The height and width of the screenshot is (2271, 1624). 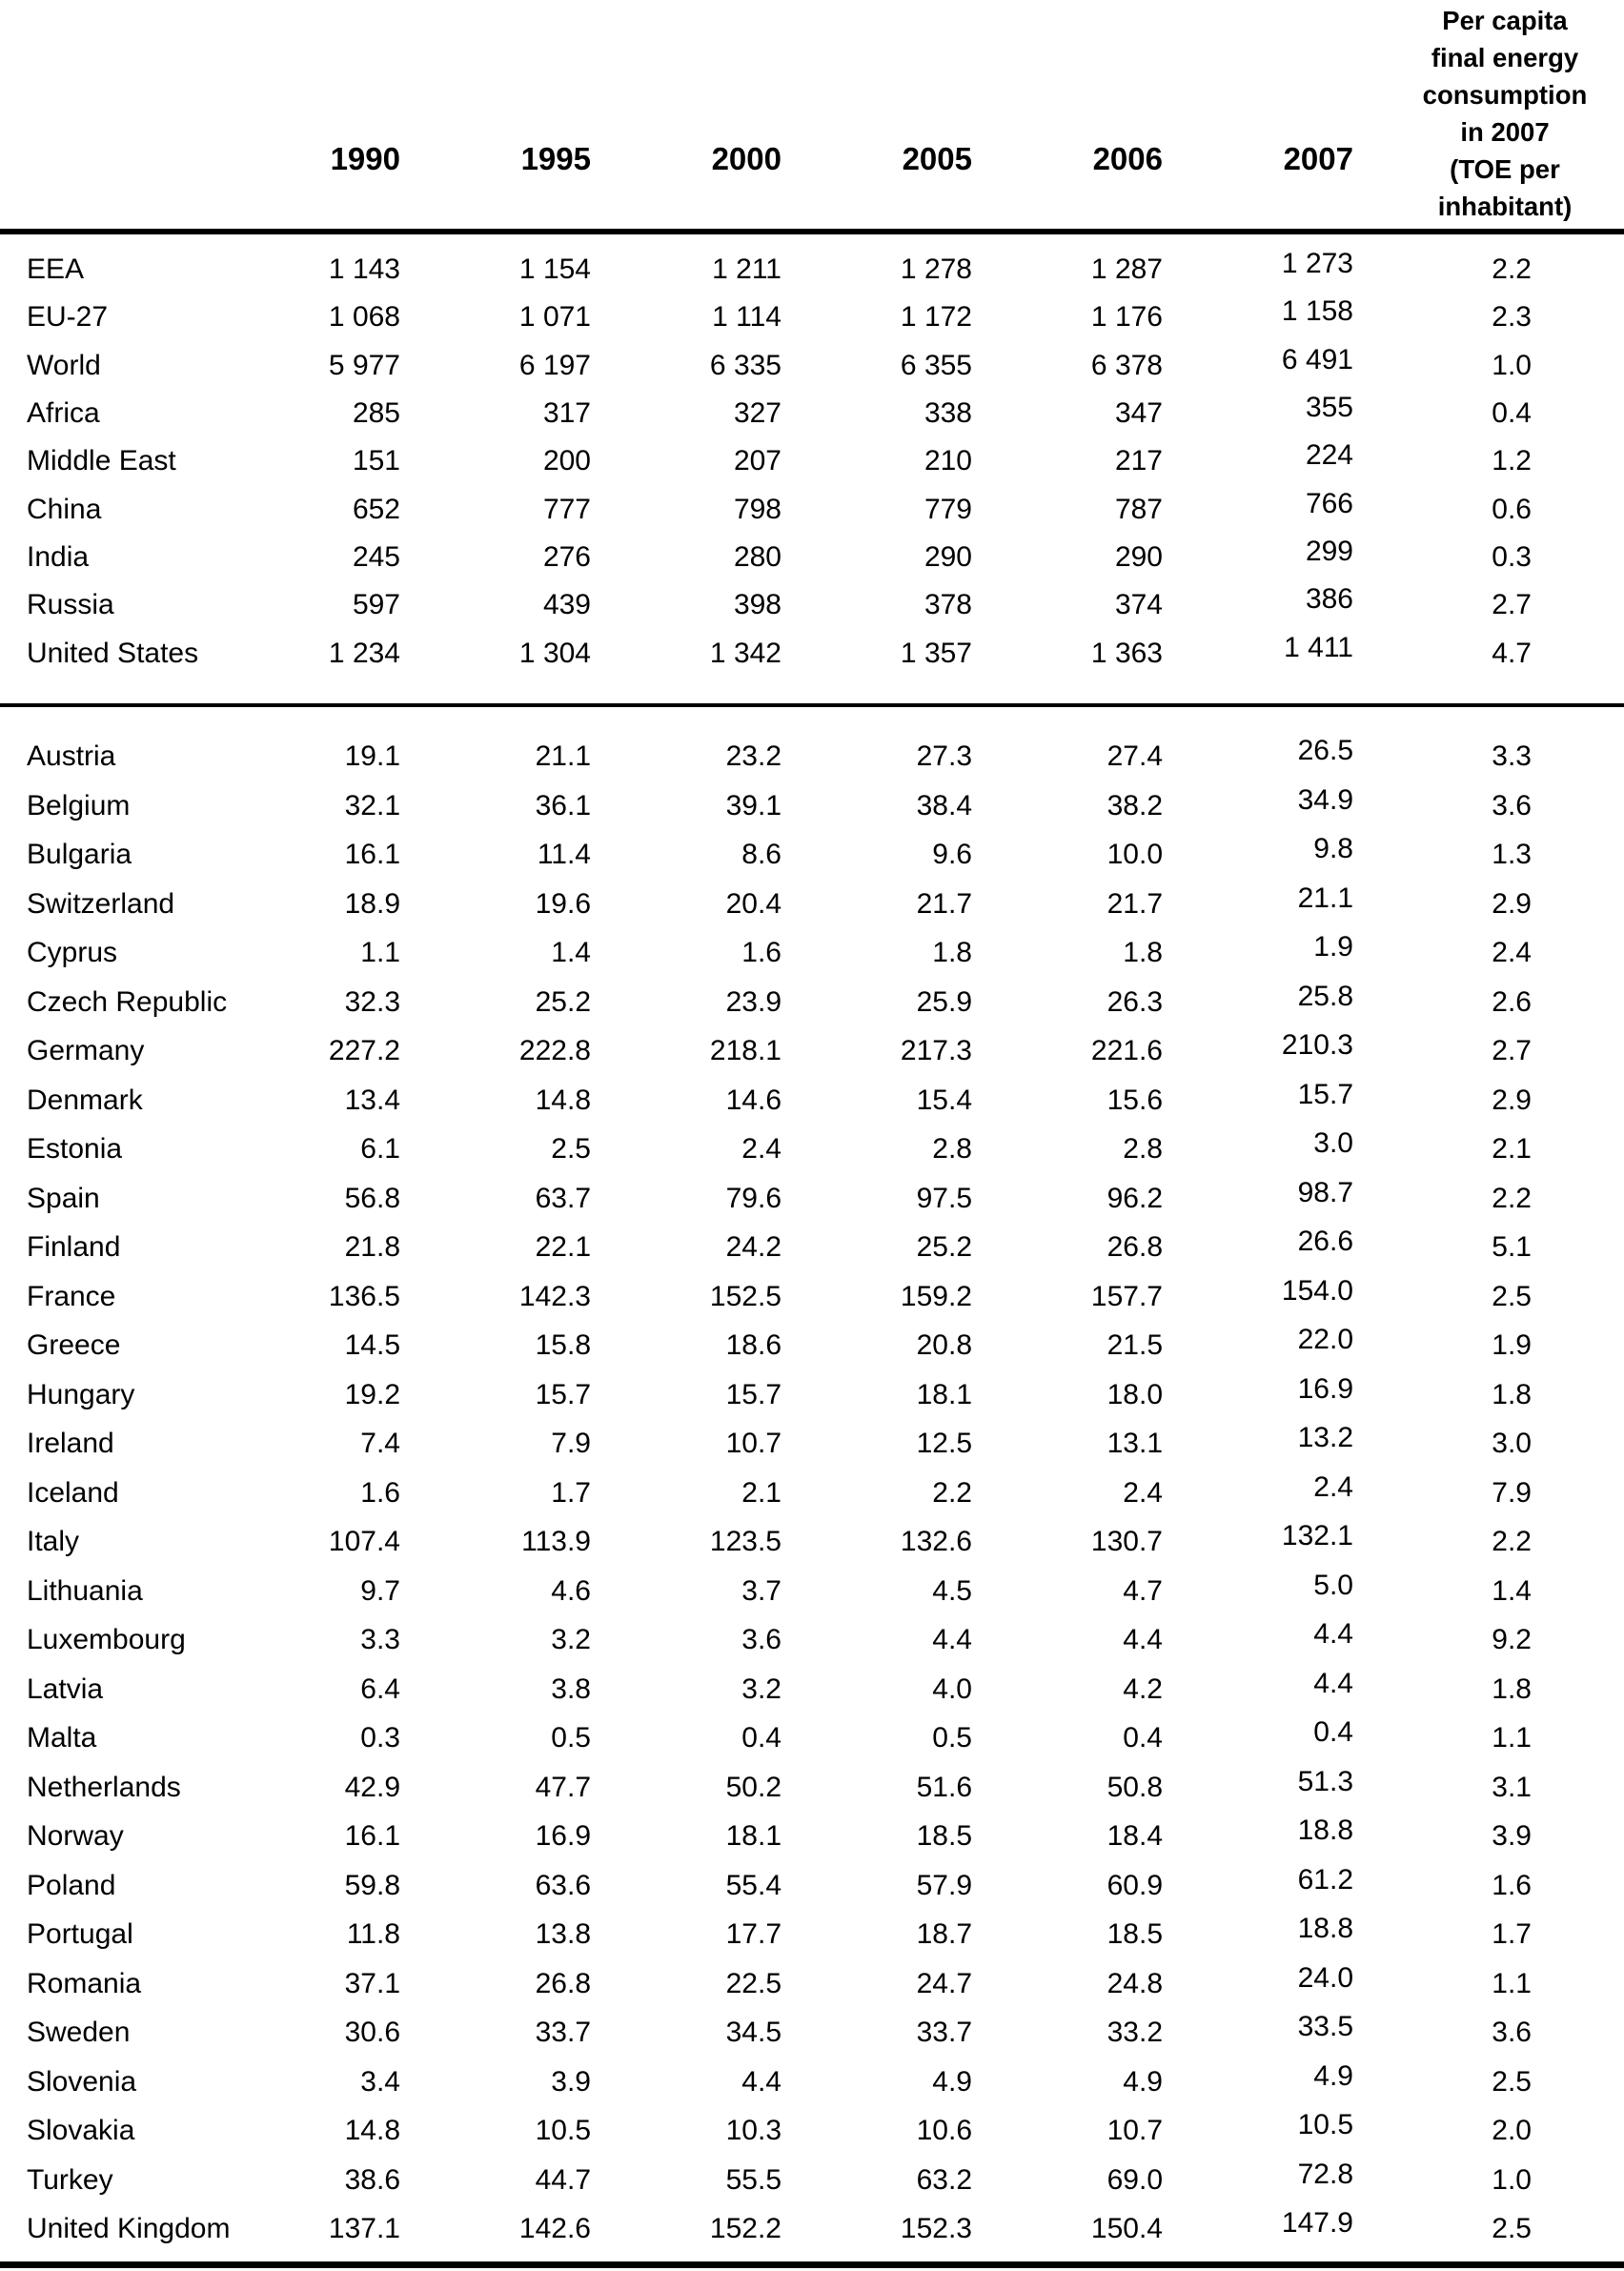 I want to click on value-1995: 14.8, so click(x=563, y=1100).